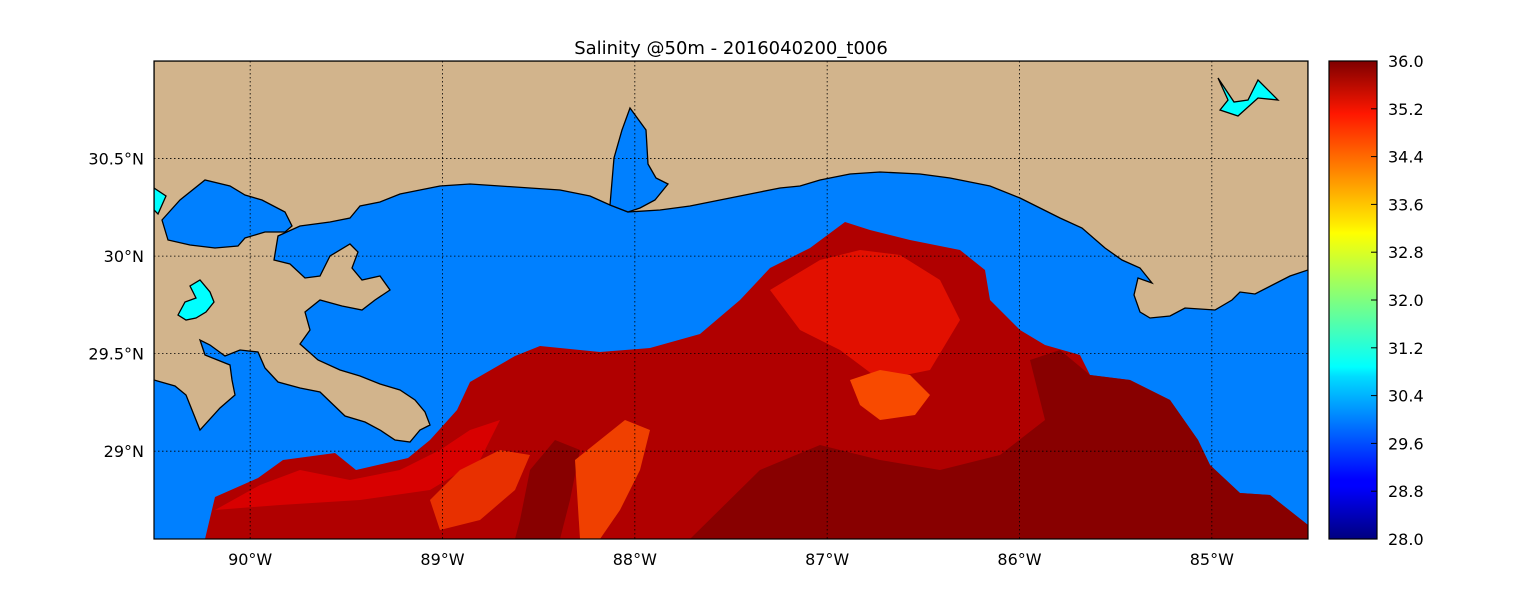  I want to click on latitude-tick-labels: 30.5°N 30°N 29.5°N 29°N, so click(116, 306).